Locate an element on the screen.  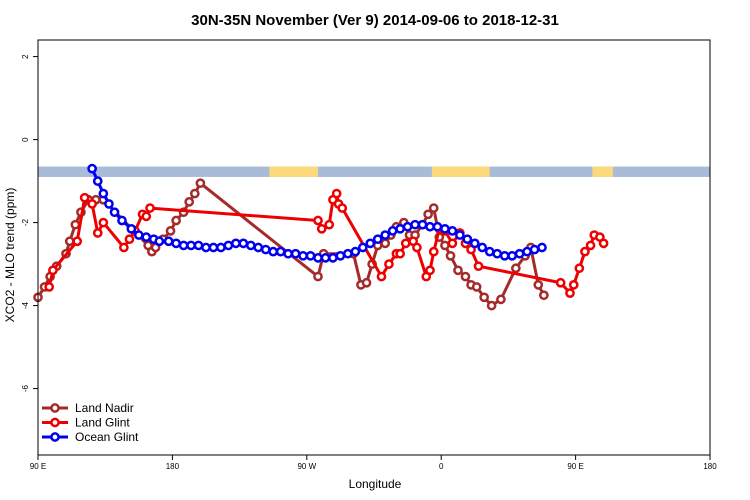
ocean-band is located at coordinates (374, 171).